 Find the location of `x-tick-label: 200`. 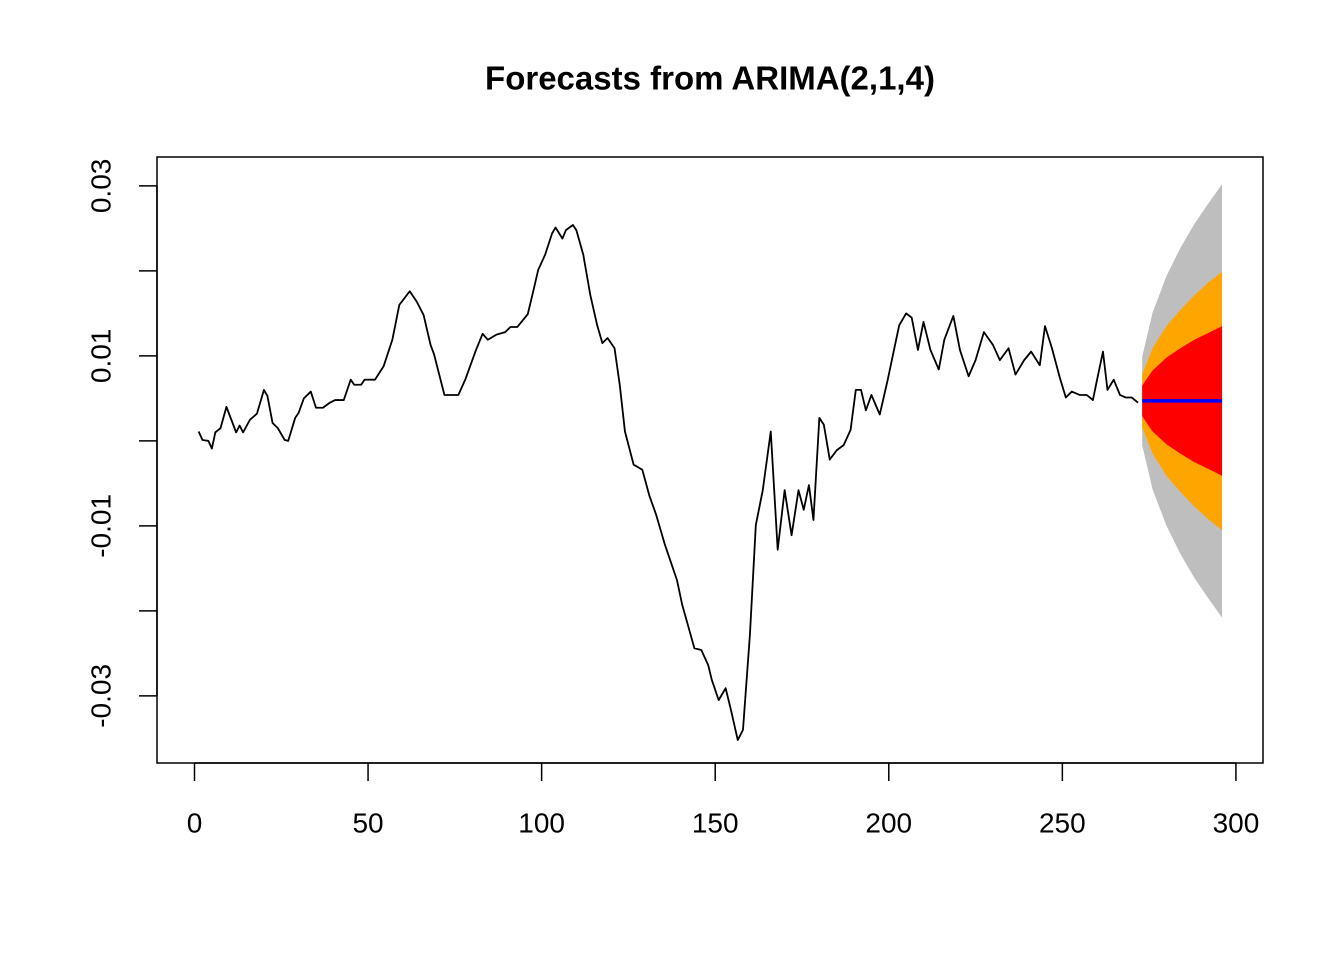

x-tick-label: 200 is located at coordinates (888, 822).